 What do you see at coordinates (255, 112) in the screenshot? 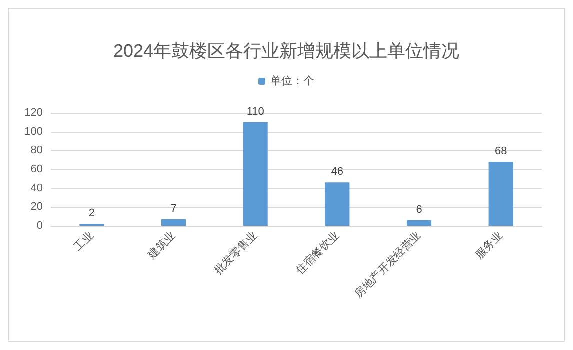
I see `data-label: 110` at bounding box center [255, 112].